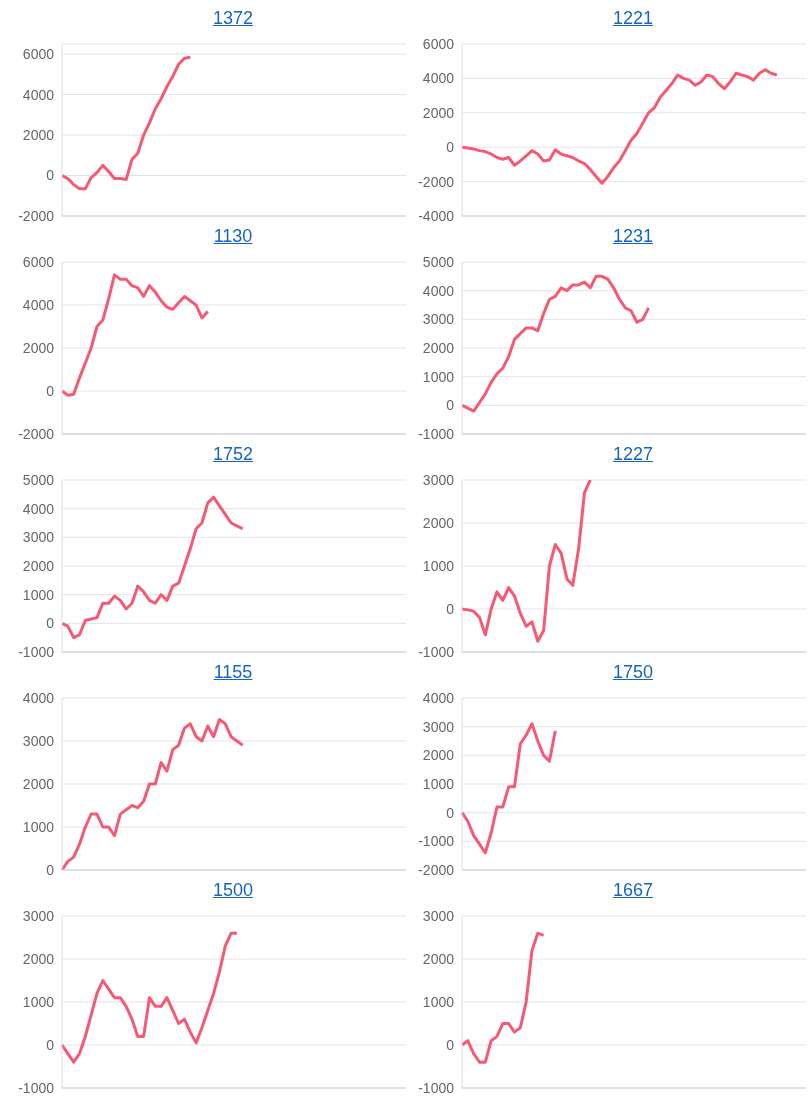 Image resolution: width=809 pixels, height=1120 pixels. Describe the element at coordinates (233, 454) in the screenshot. I see `chart-title: 1752` at that location.